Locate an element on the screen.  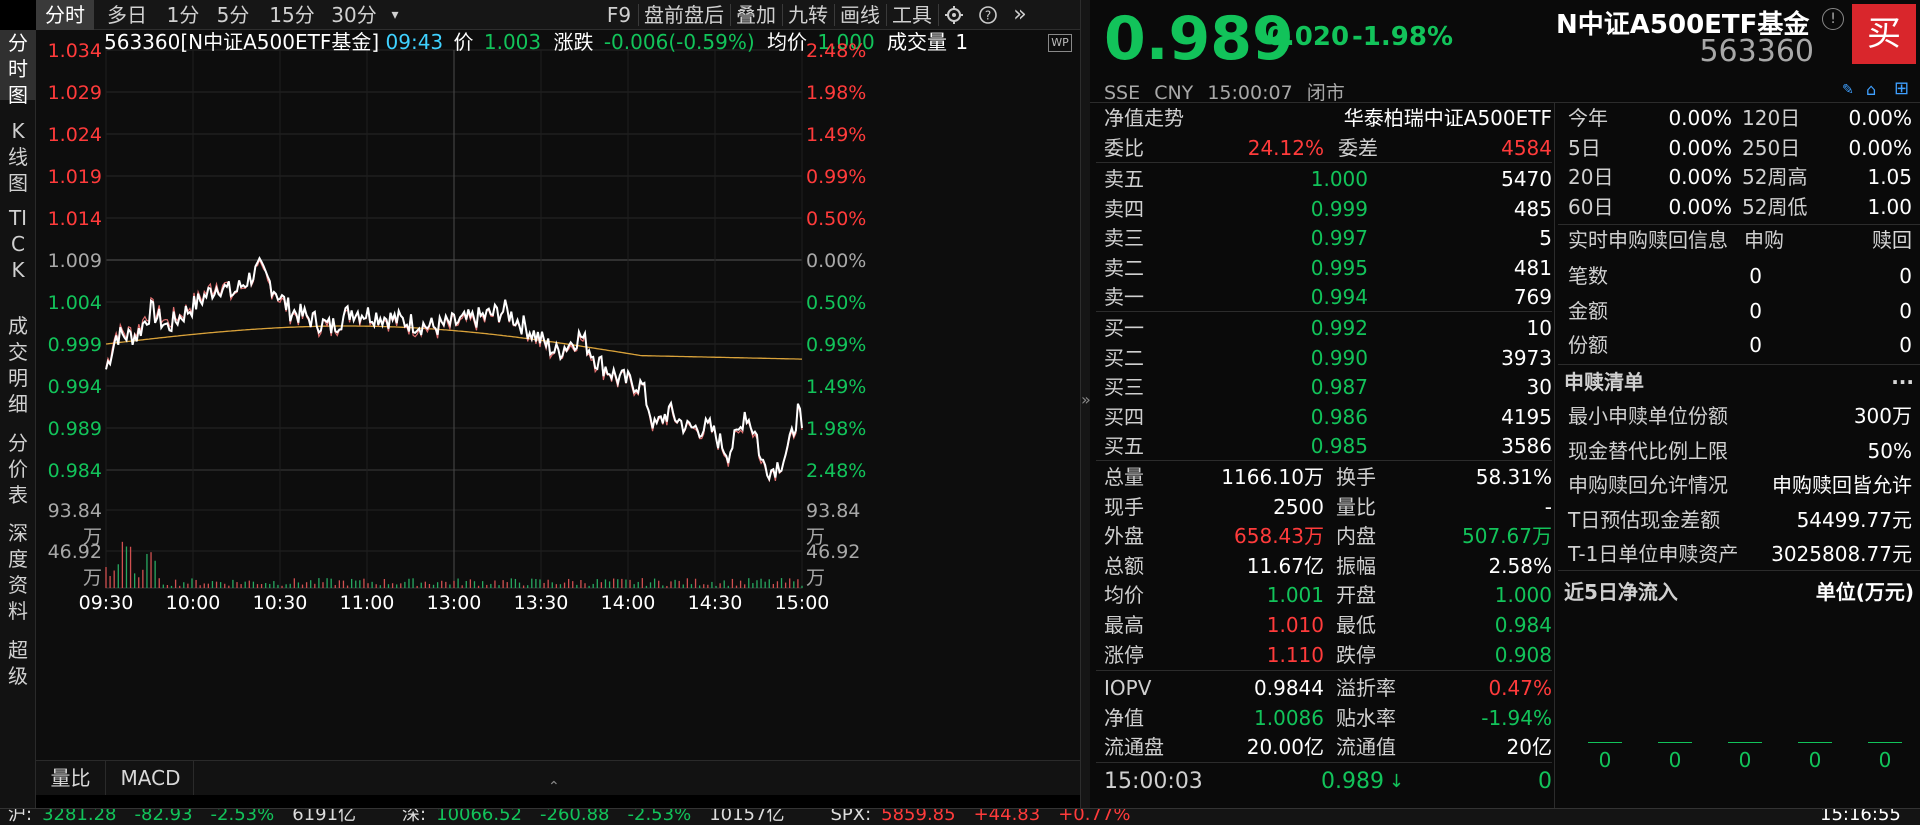
overlay-button: 叠加 is located at coordinates (756, 15).